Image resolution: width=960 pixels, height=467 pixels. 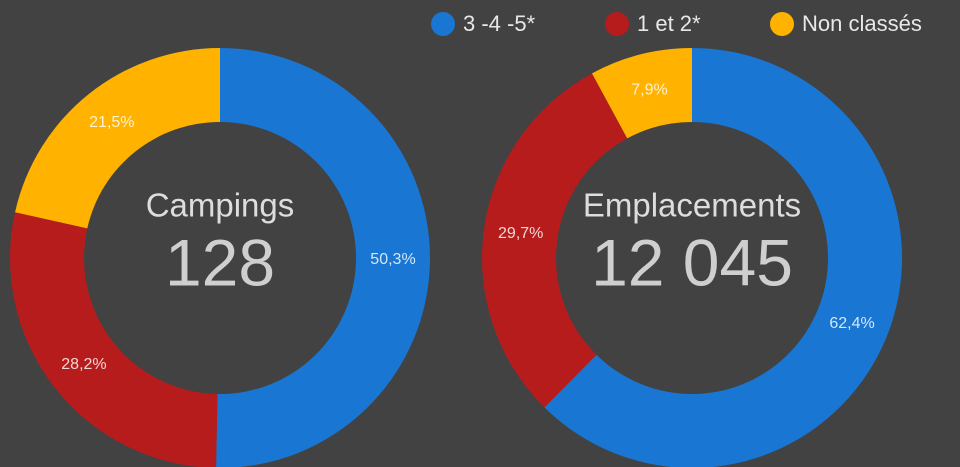 What do you see at coordinates (520, 233) in the screenshot?
I see `slice-label: 29,7%` at bounding box center [520, 233].